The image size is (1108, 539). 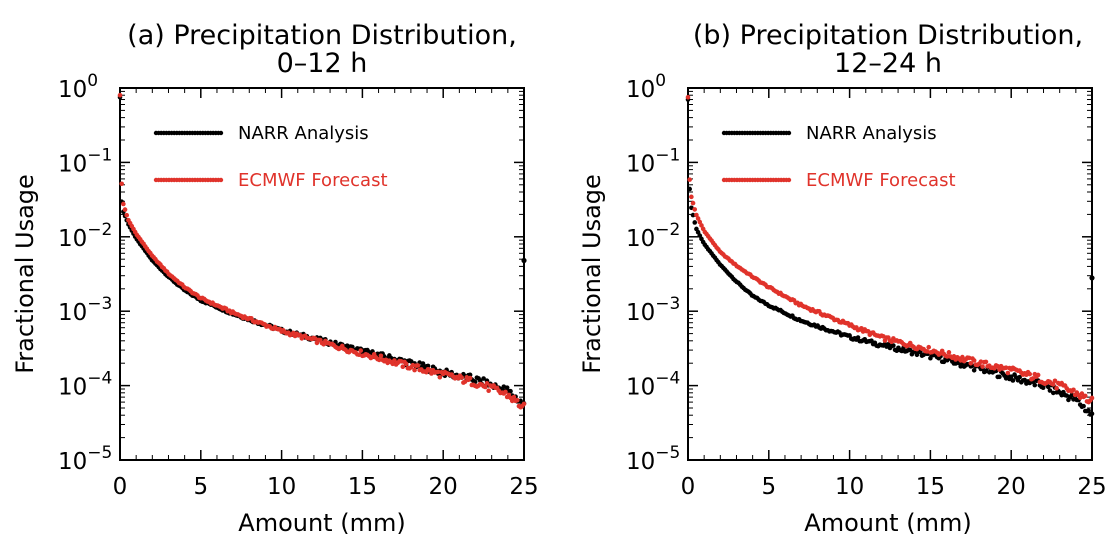 I want to click on panel-a-legend-ecmwf-marker, so click(x=188, y=180).